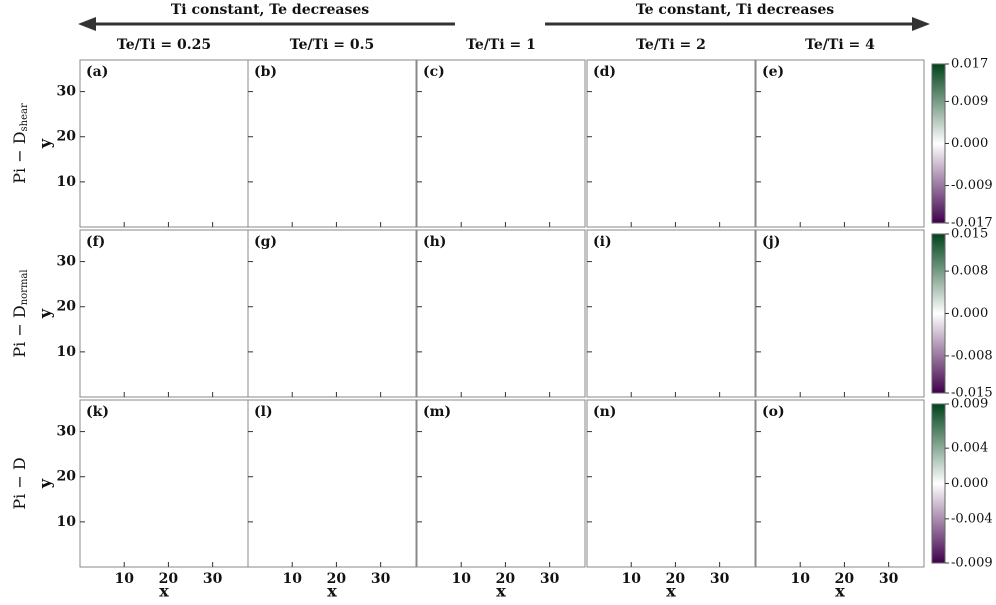 The height and width of the screenshot is (605, 996). Describe the element at coordinates (969, 271) in the screenshot. I see `colorbar-tick-label: 0.008` at that location.